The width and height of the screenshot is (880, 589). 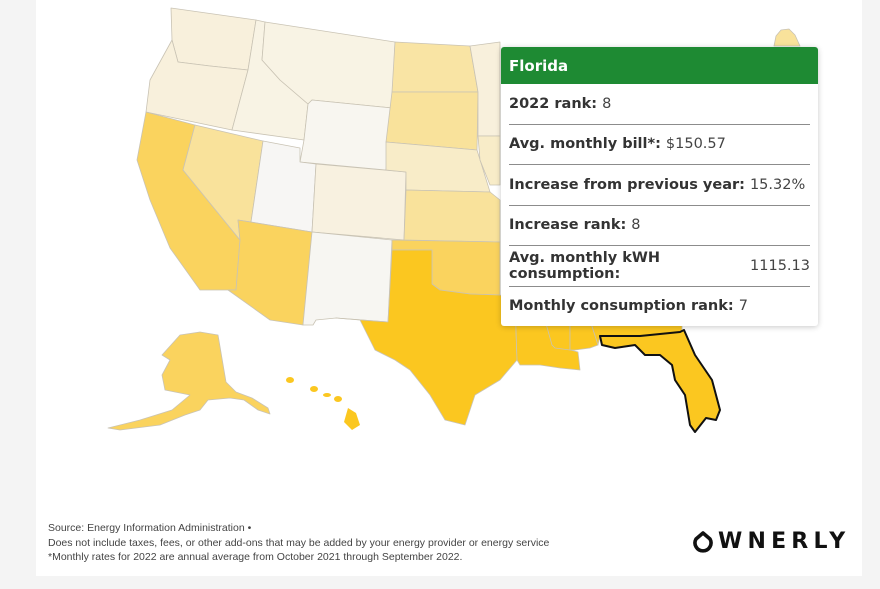 What do you see at coordinates (432, 121) in the screenshot?
I see `state-south-dakota` at bounding box center [432, 121].